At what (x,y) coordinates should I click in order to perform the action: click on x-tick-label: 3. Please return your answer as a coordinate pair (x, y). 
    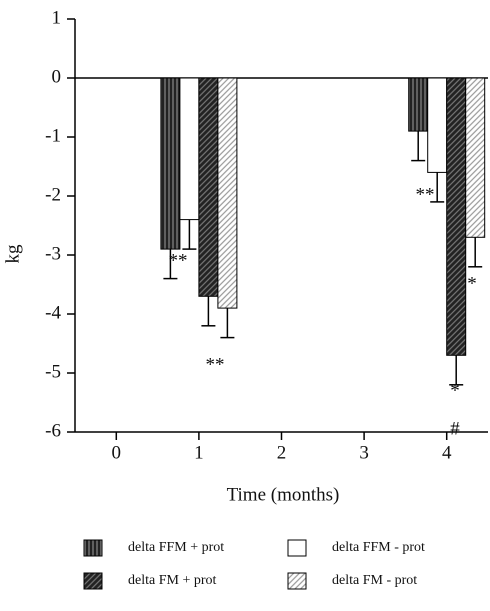
    Looking at the image, I should click on (364, 452).